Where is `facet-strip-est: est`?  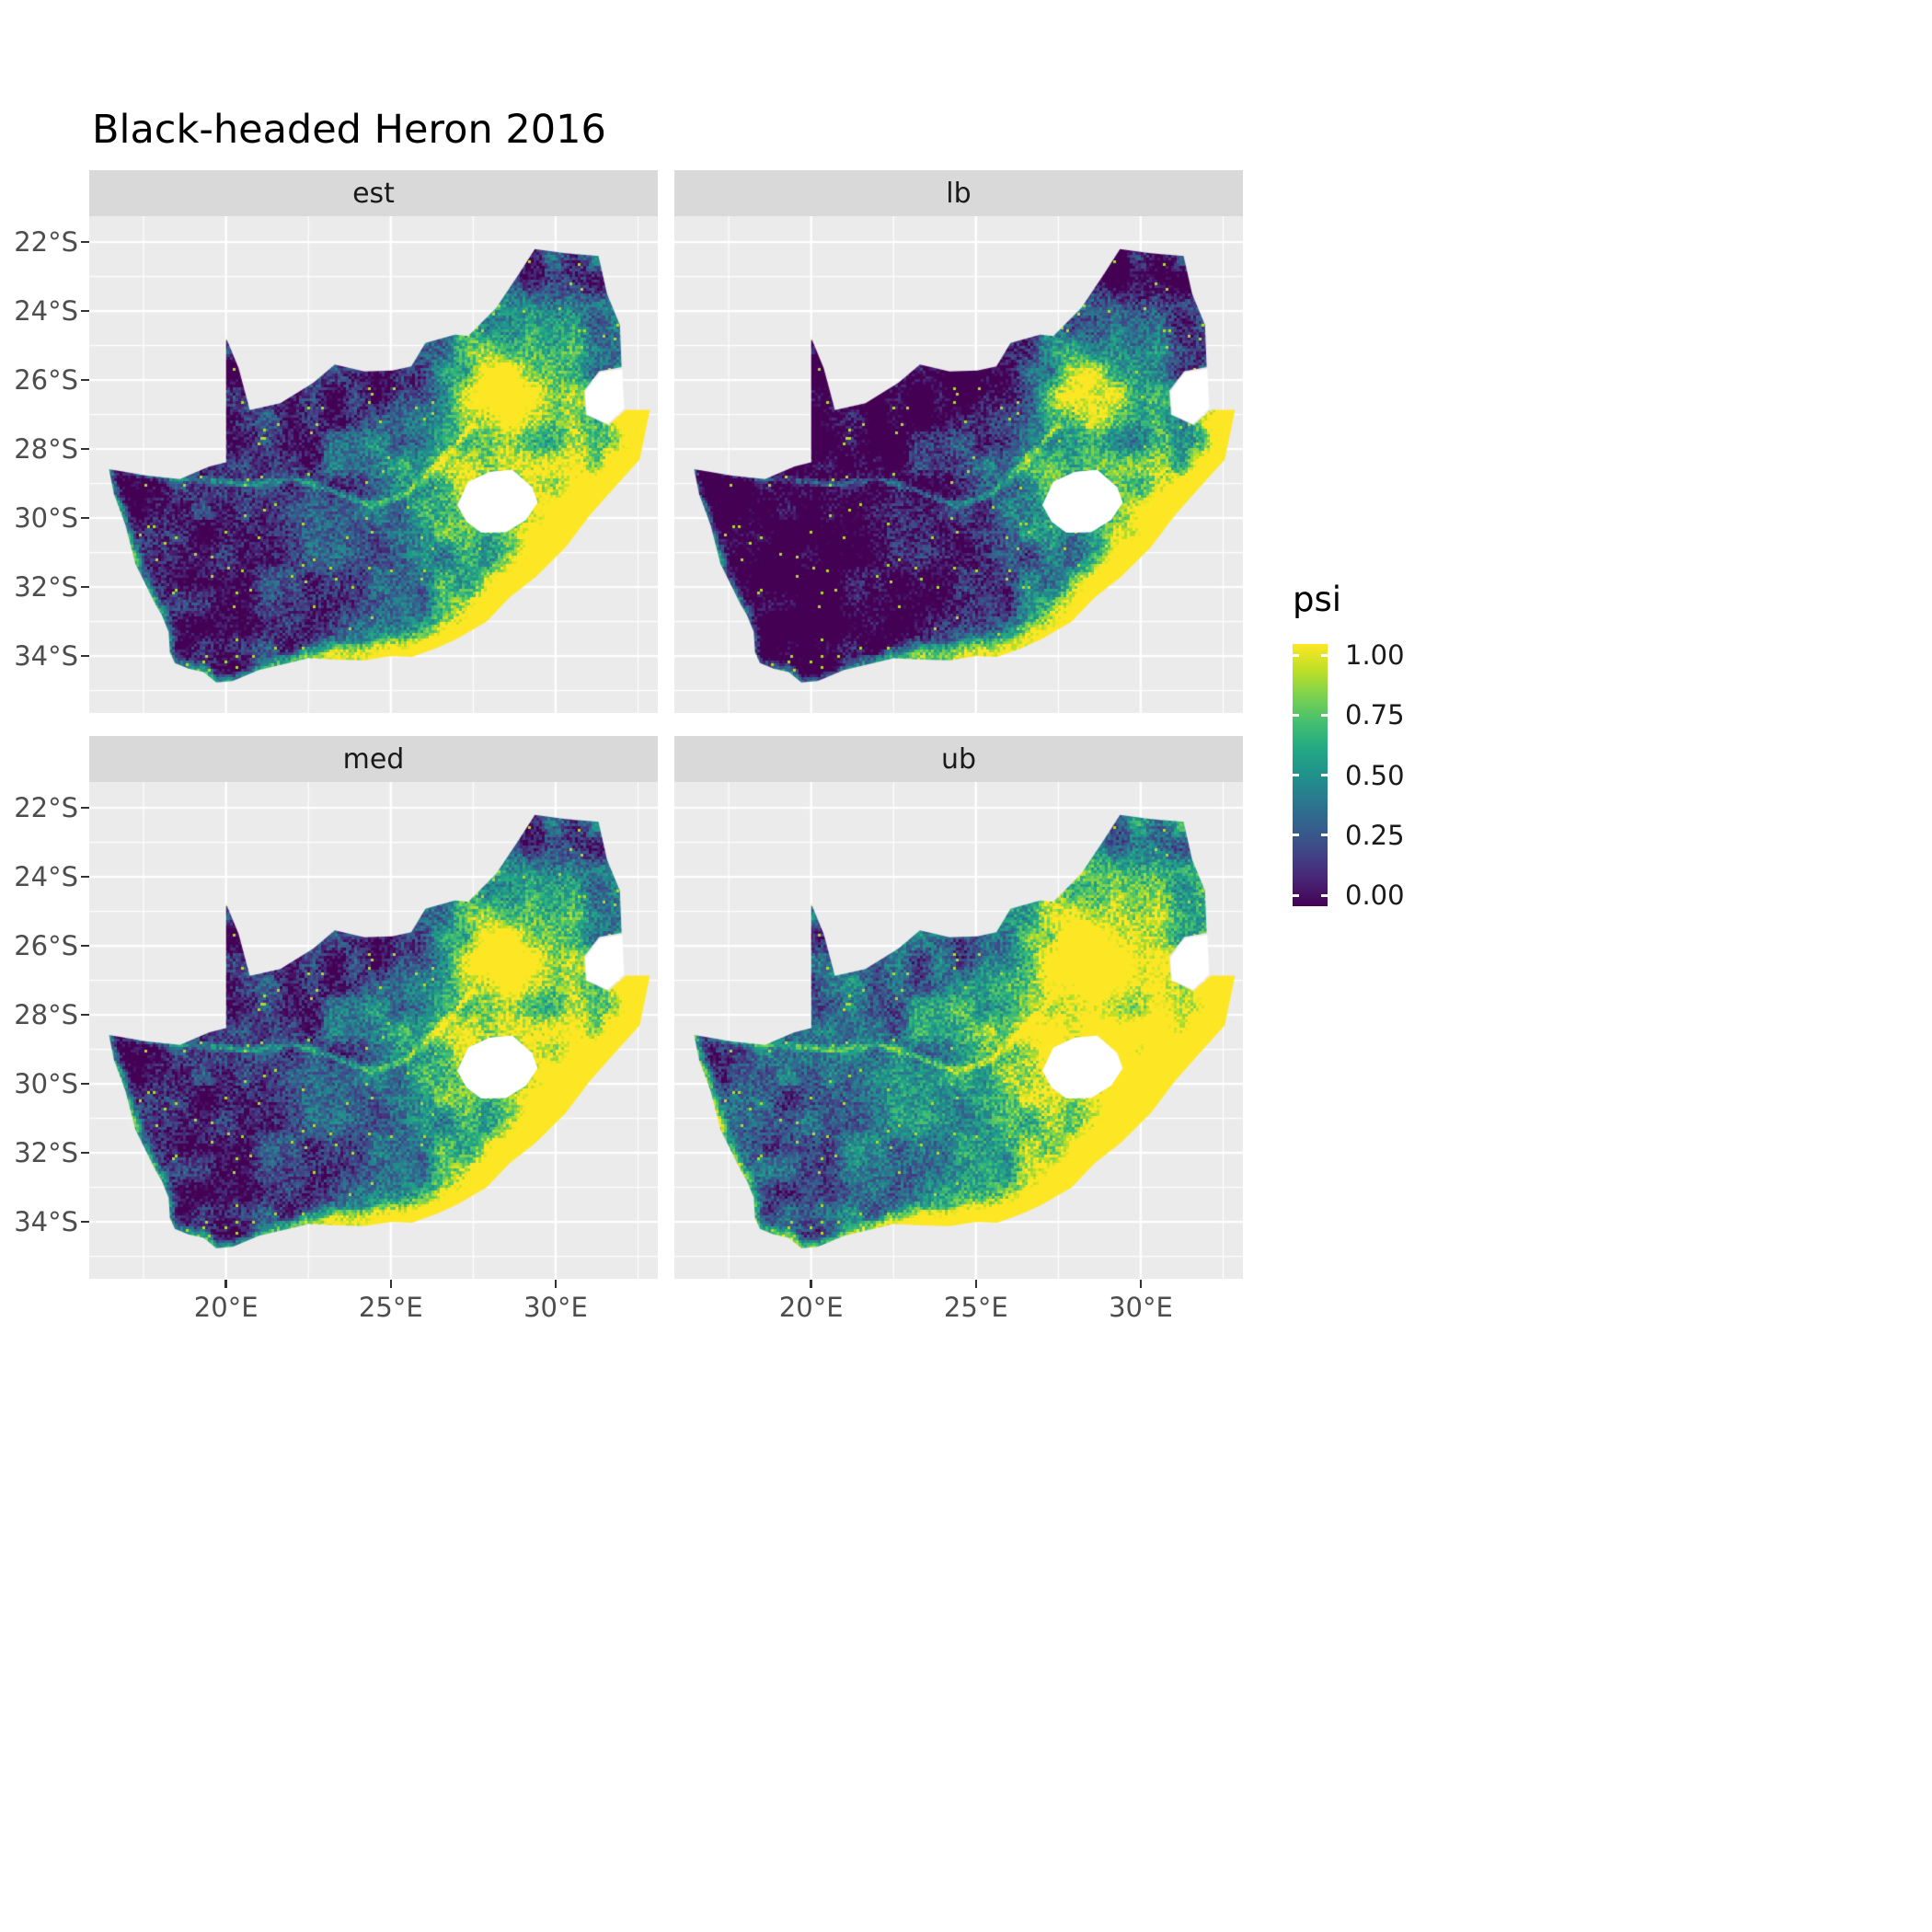 facet-strip-est: est is located at coordinates (373, 193).